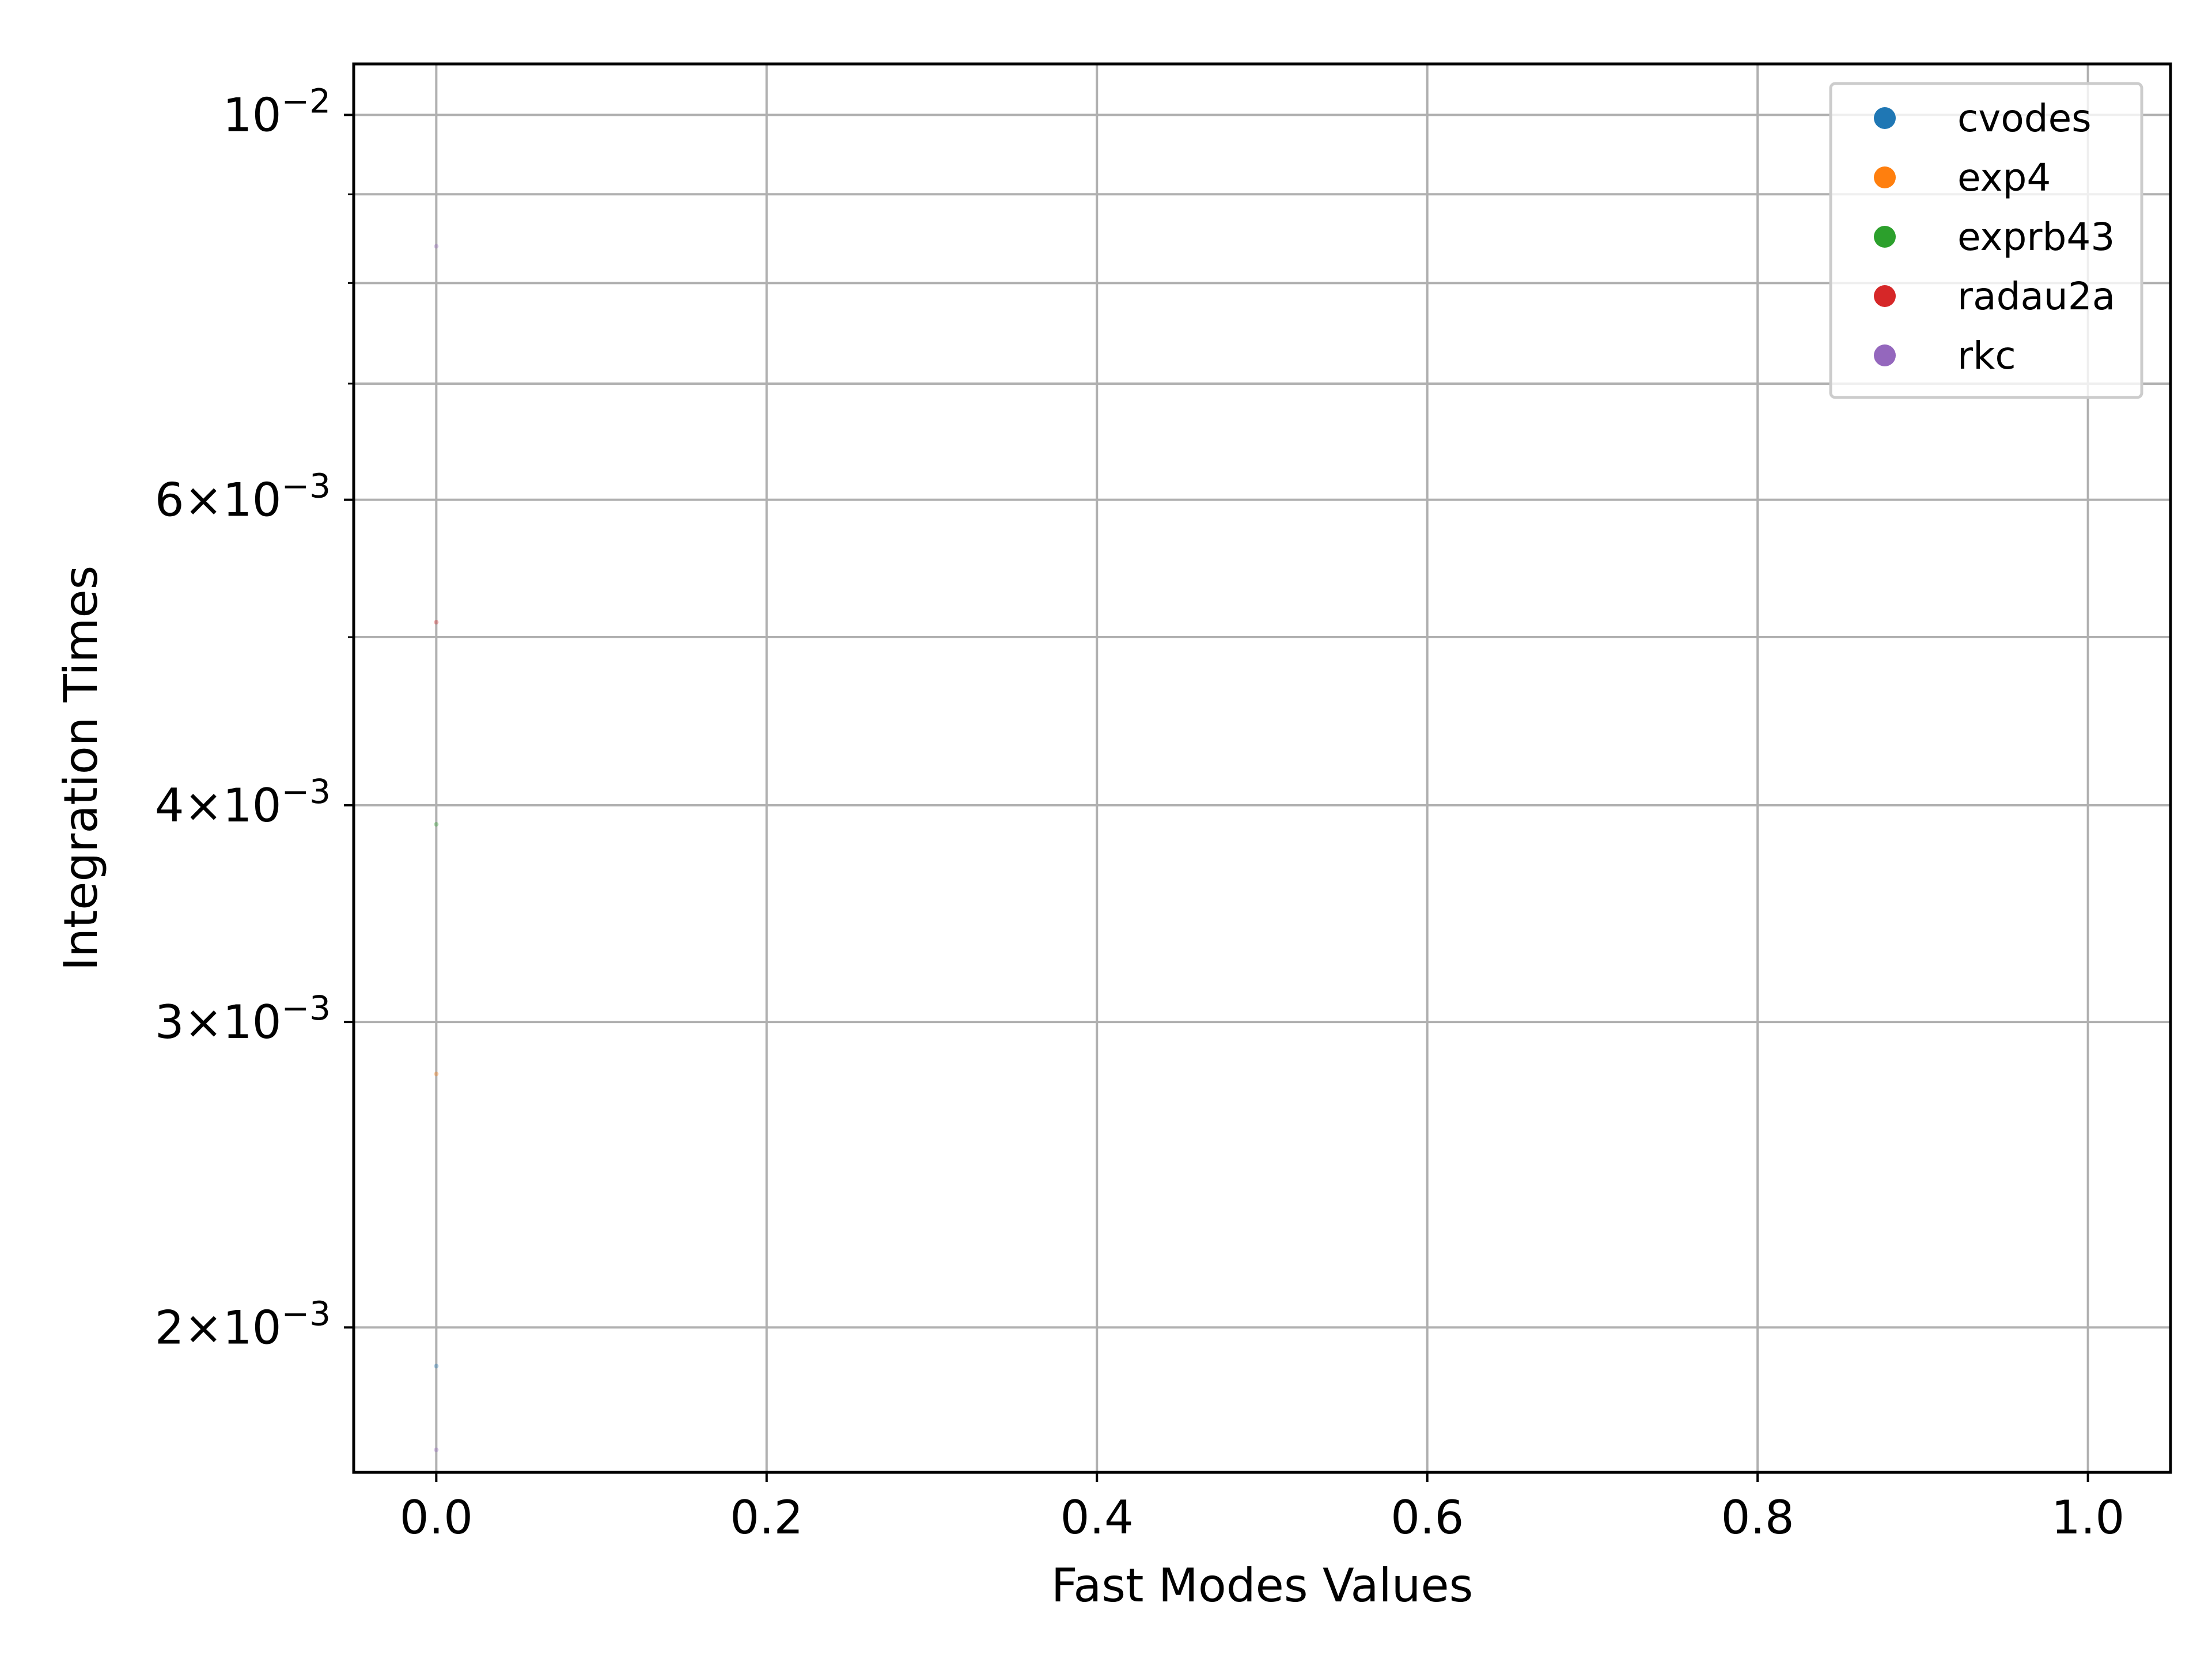 This screenshot has width=2212, height=1659. I want to click on x-tick-label: 1.0, so click(2087, 1517).